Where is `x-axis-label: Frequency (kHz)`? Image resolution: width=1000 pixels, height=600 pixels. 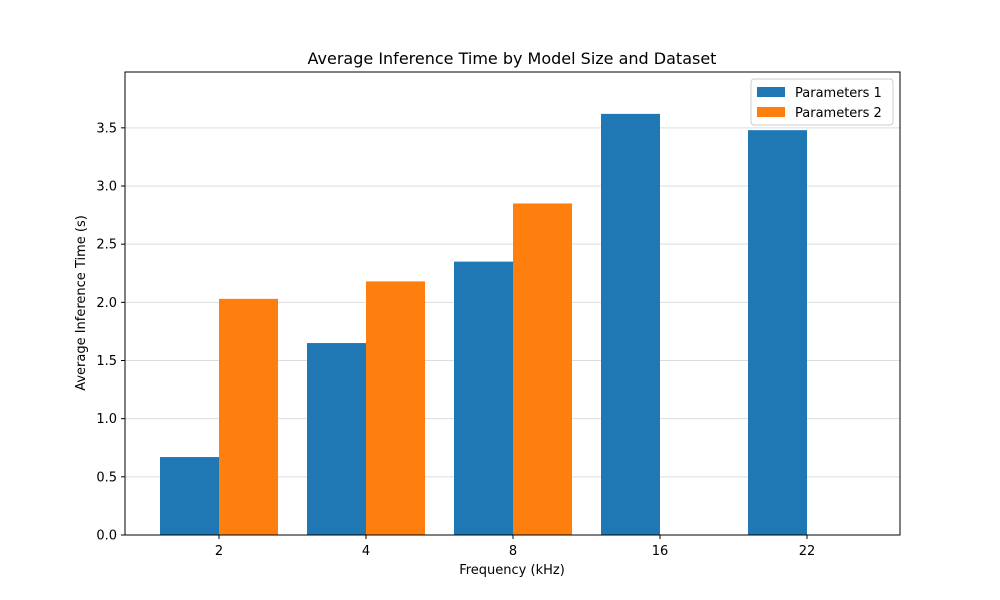 x-axis-label: Frequency (kHz) is located at coordinates (512, 570).